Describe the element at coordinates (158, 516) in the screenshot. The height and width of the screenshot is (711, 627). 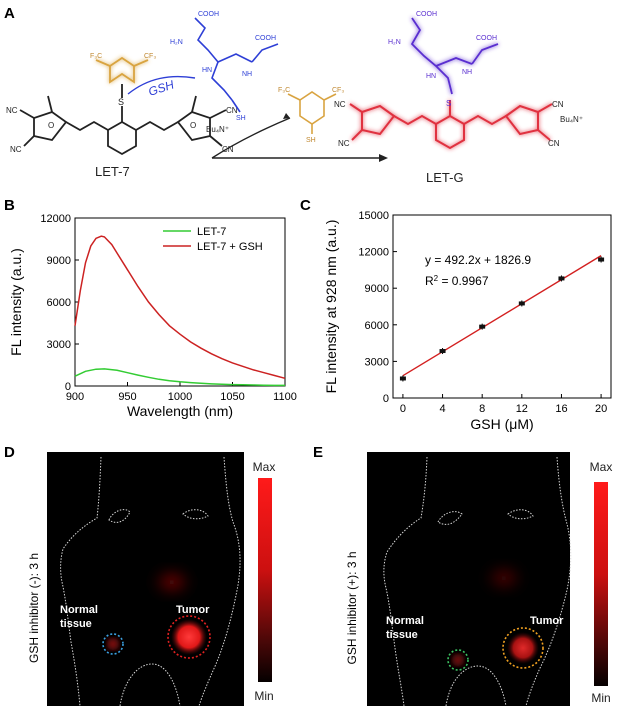
I see `mouse-limbs-d` at that location.